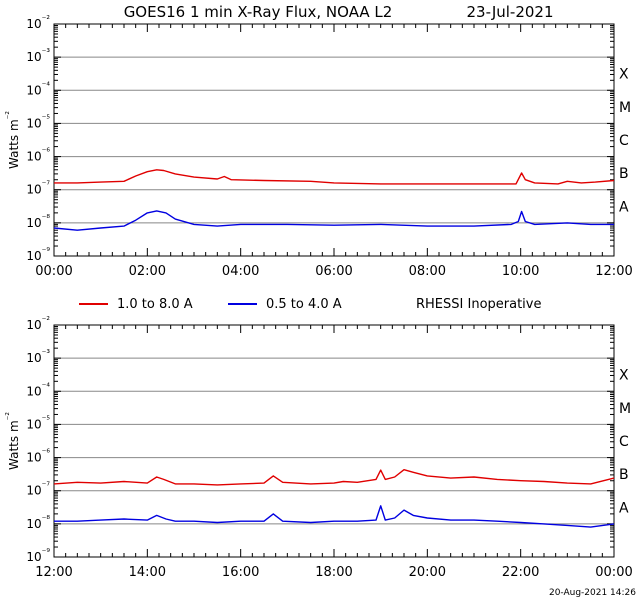  Describe the element at coordinates (258, 12) in the screenshot. I see `figure-title: GOES16 1 min X-Ray Flux, NOAA L2` at that location.